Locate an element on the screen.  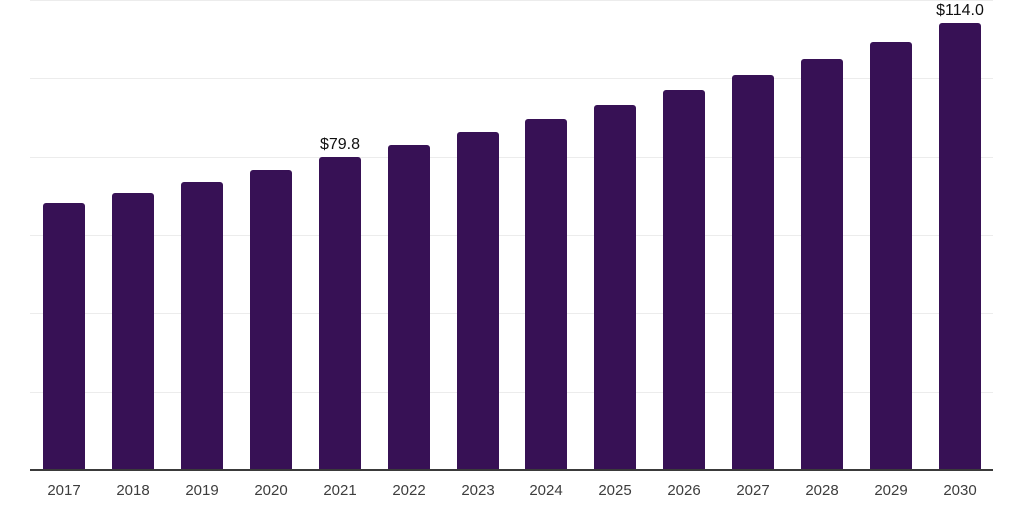
bar-2018 is located at coordinates (133, 331).